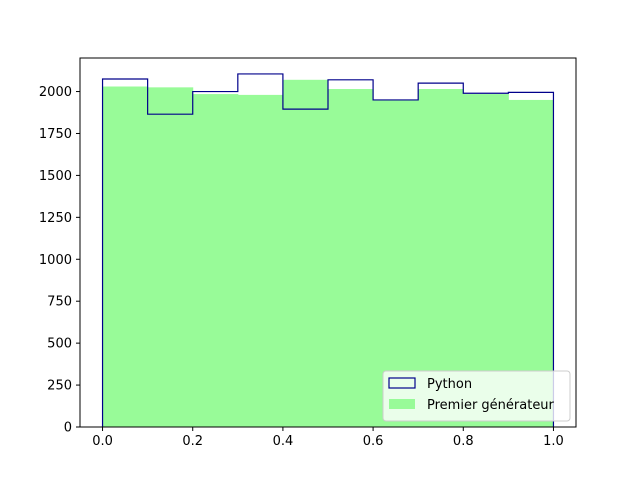 This screenshot has height=480, width=640. Describe the element at coordinates (59, 302) in the screenshot. I see `y-tick-label: 750` at that location.